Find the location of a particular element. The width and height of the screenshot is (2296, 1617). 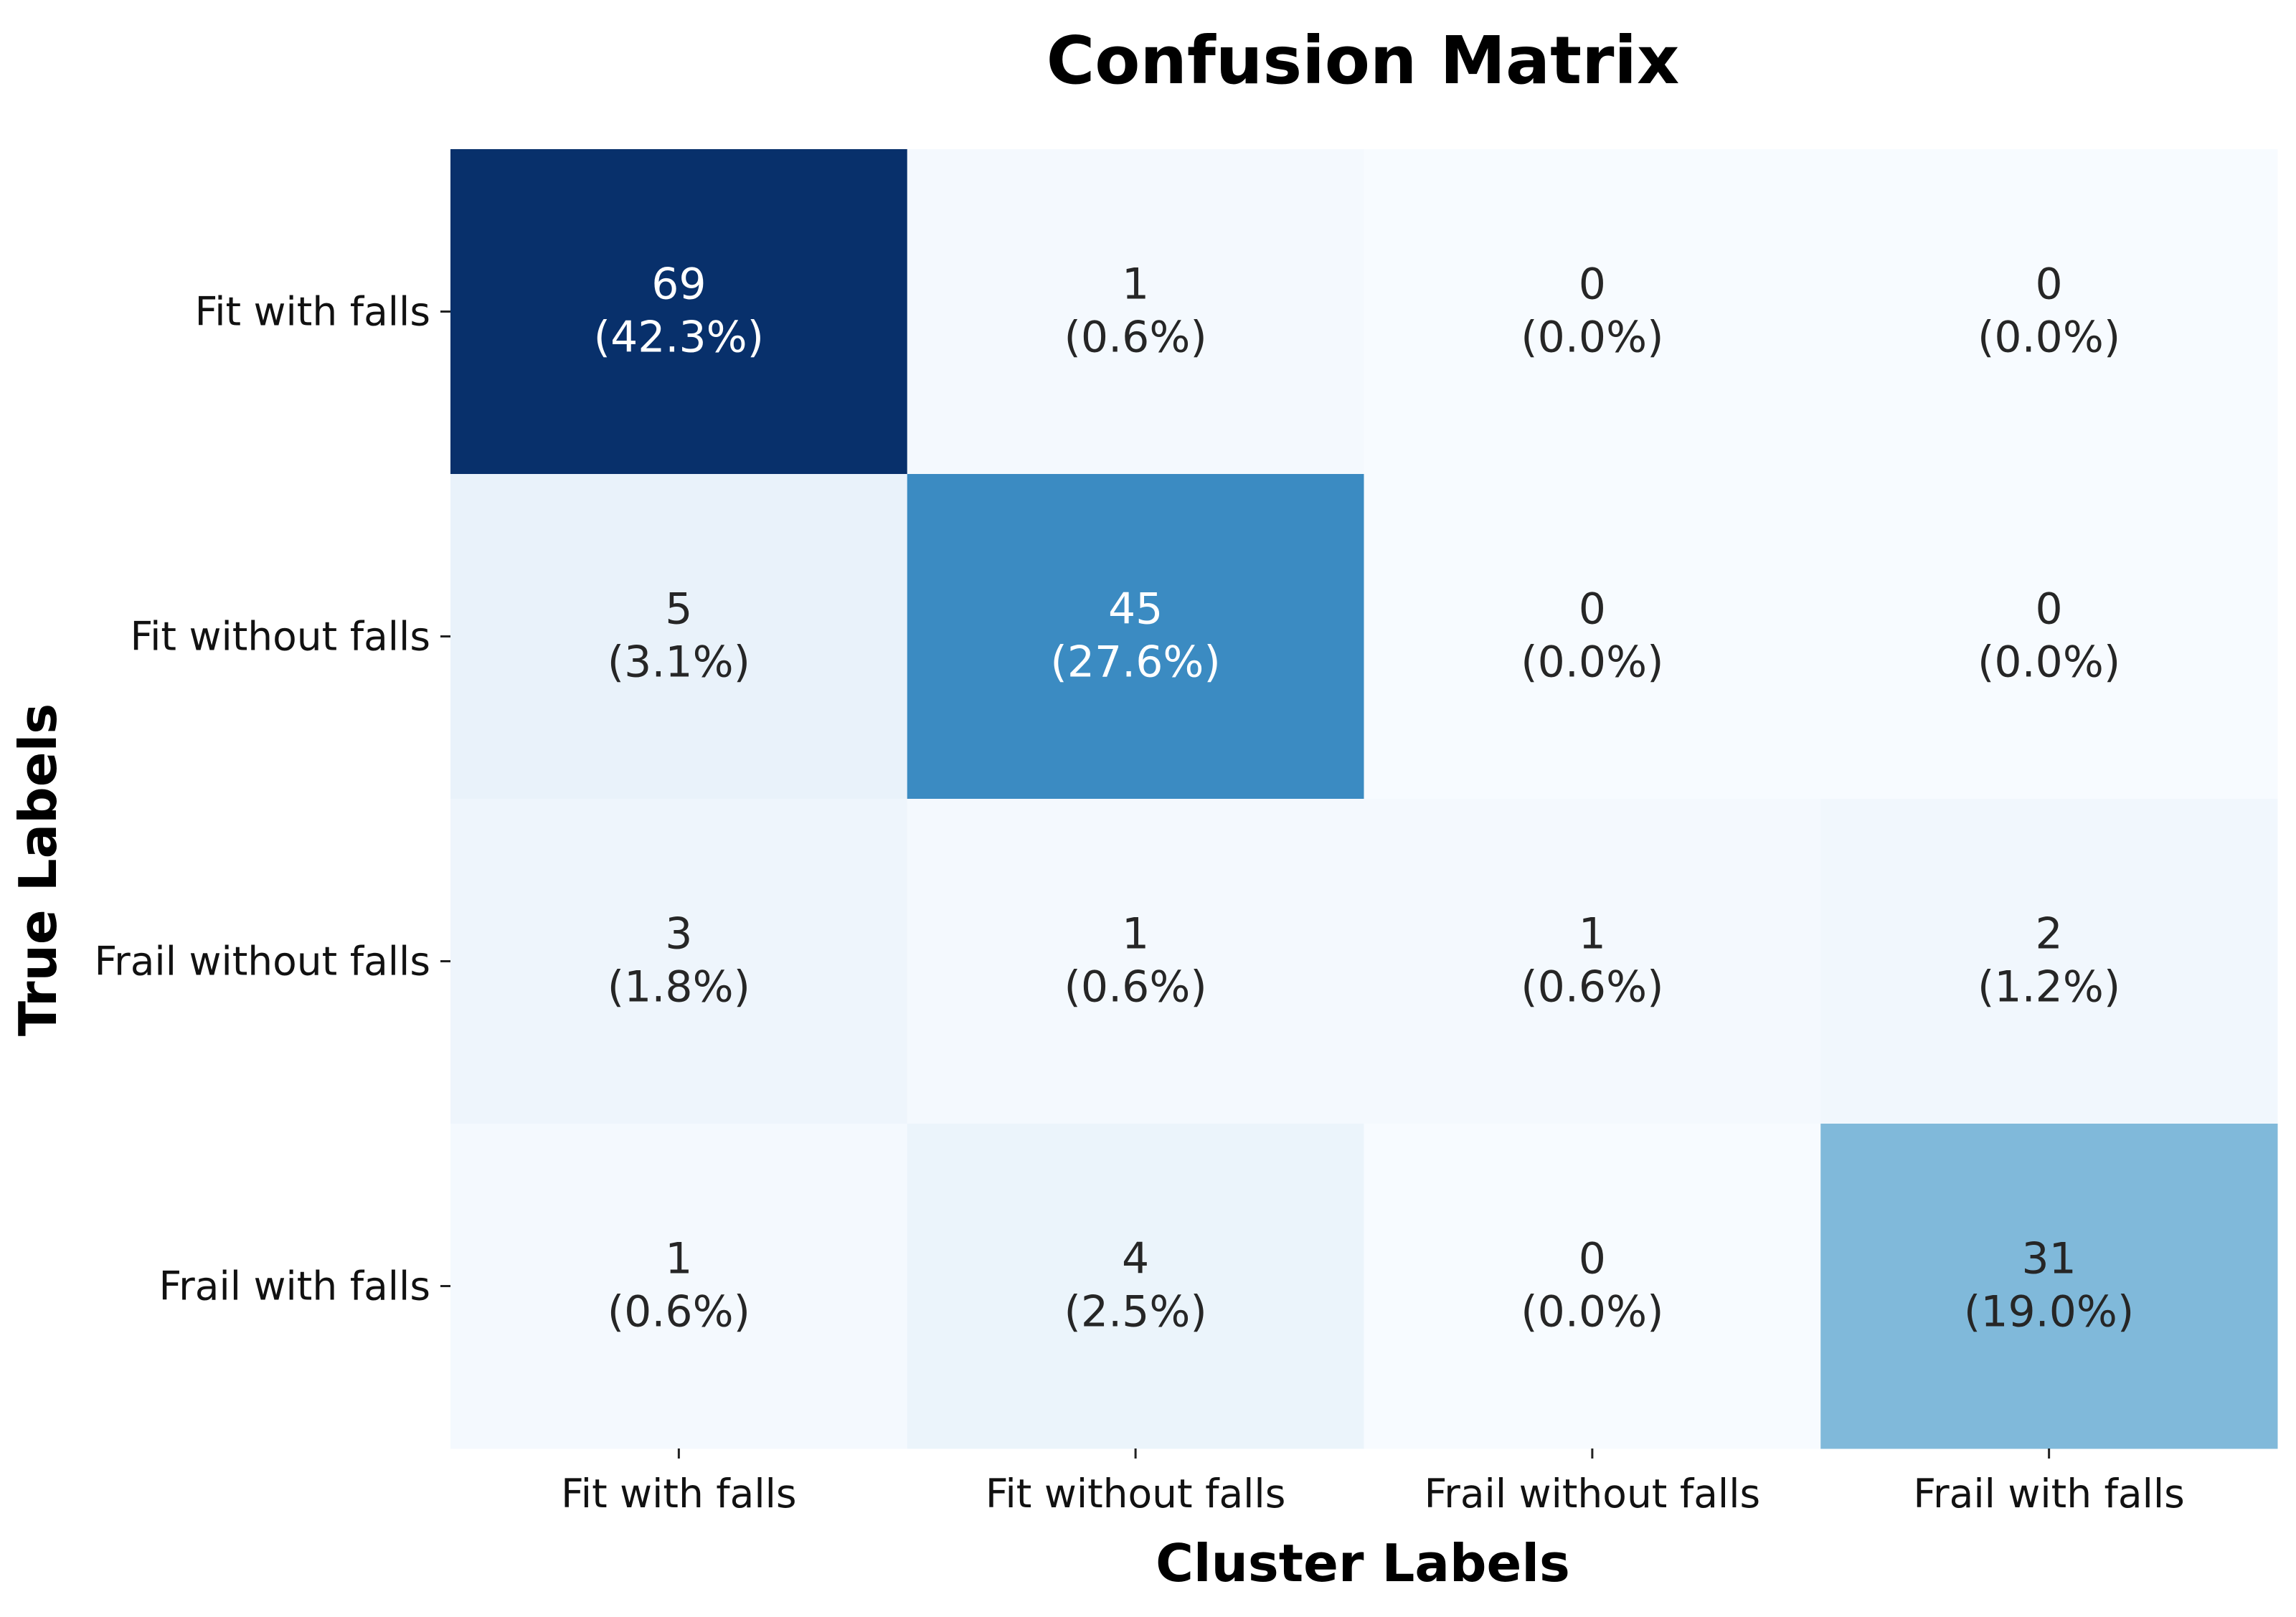

cell-percent-r0-c0: (42.3%) is located at coordinates (679, 338).